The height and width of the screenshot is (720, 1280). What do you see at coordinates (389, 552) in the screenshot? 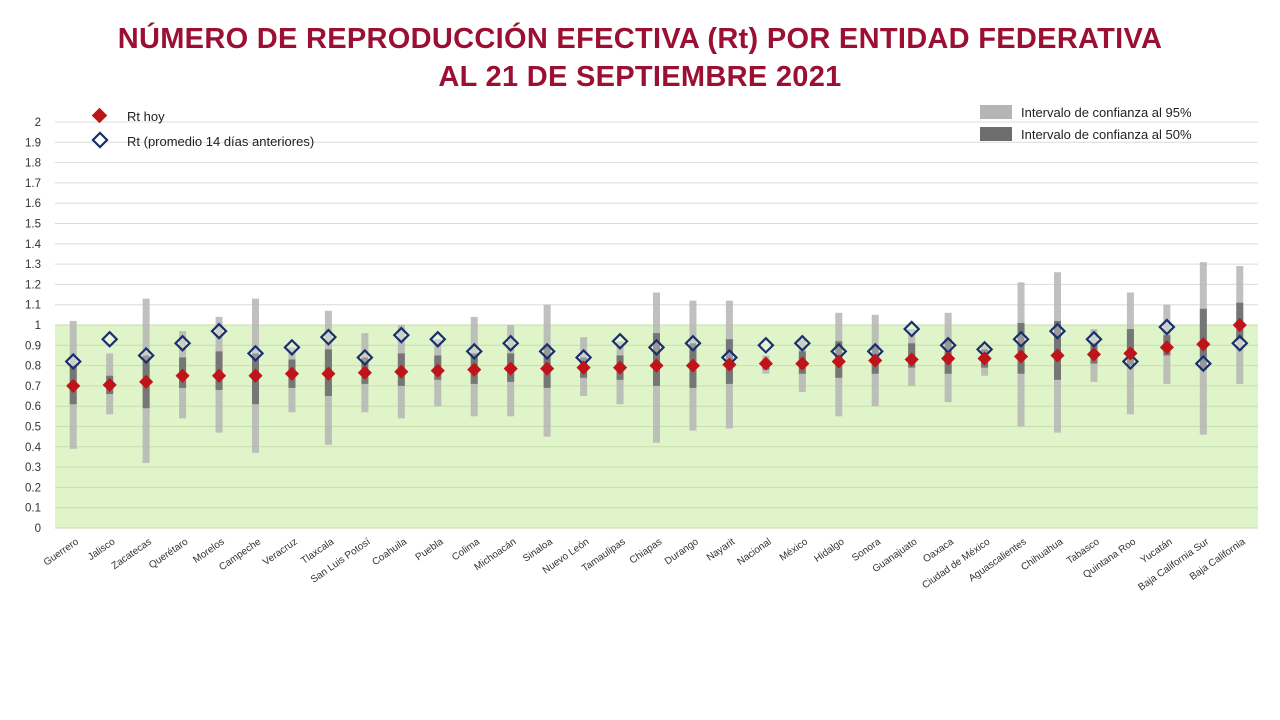
I see `x-tick-label: Coahuila` at bounding box center [389, 552].